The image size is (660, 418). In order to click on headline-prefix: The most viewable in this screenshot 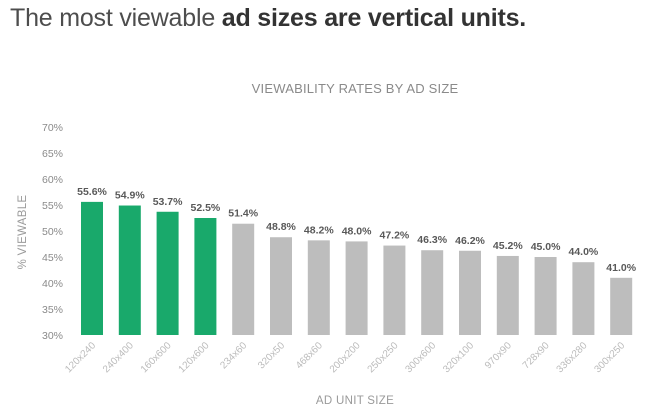, I will do `click(116, 18)`.